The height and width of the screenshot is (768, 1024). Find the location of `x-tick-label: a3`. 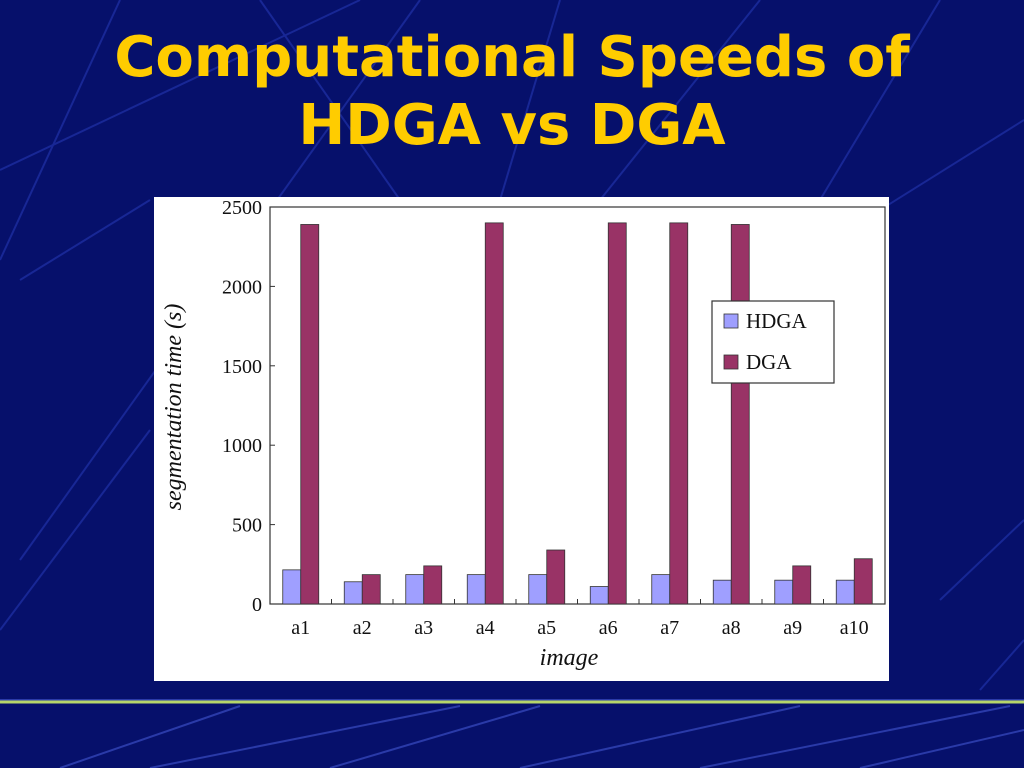

x-tick-label: a3 is located at coordinates (423, 628).